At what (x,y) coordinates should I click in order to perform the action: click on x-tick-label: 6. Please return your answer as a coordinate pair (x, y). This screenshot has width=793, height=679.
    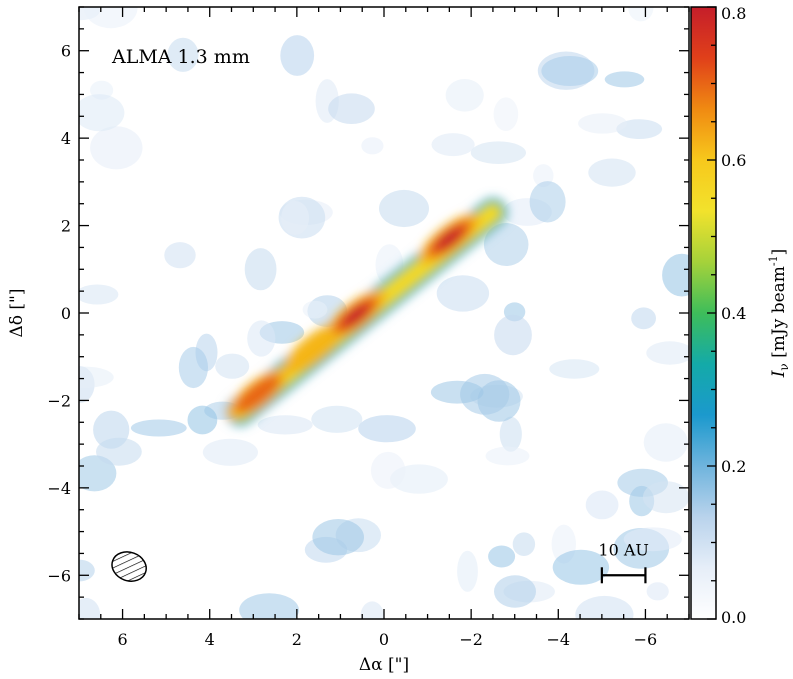
    Looking at the image, I should click on (122, 639).